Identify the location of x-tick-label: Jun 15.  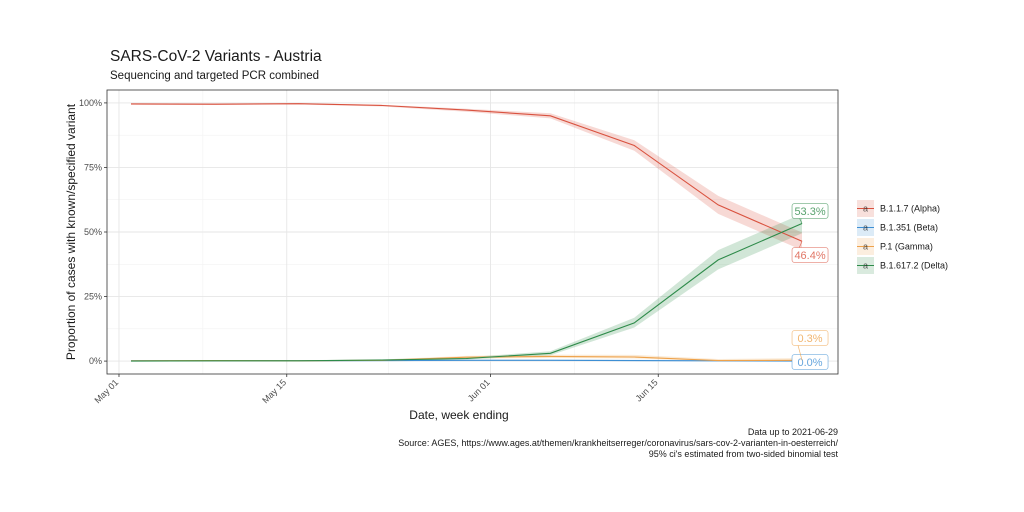
(646, 390).